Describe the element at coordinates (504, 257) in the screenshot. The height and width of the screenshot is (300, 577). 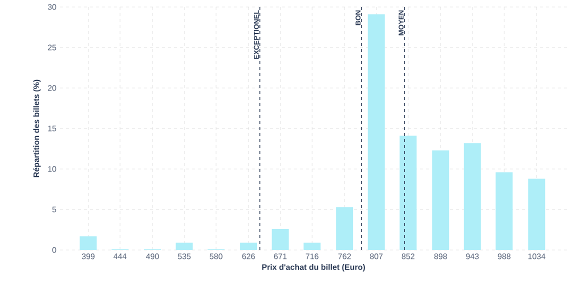
I see `x-tick-label: 988` at that location.